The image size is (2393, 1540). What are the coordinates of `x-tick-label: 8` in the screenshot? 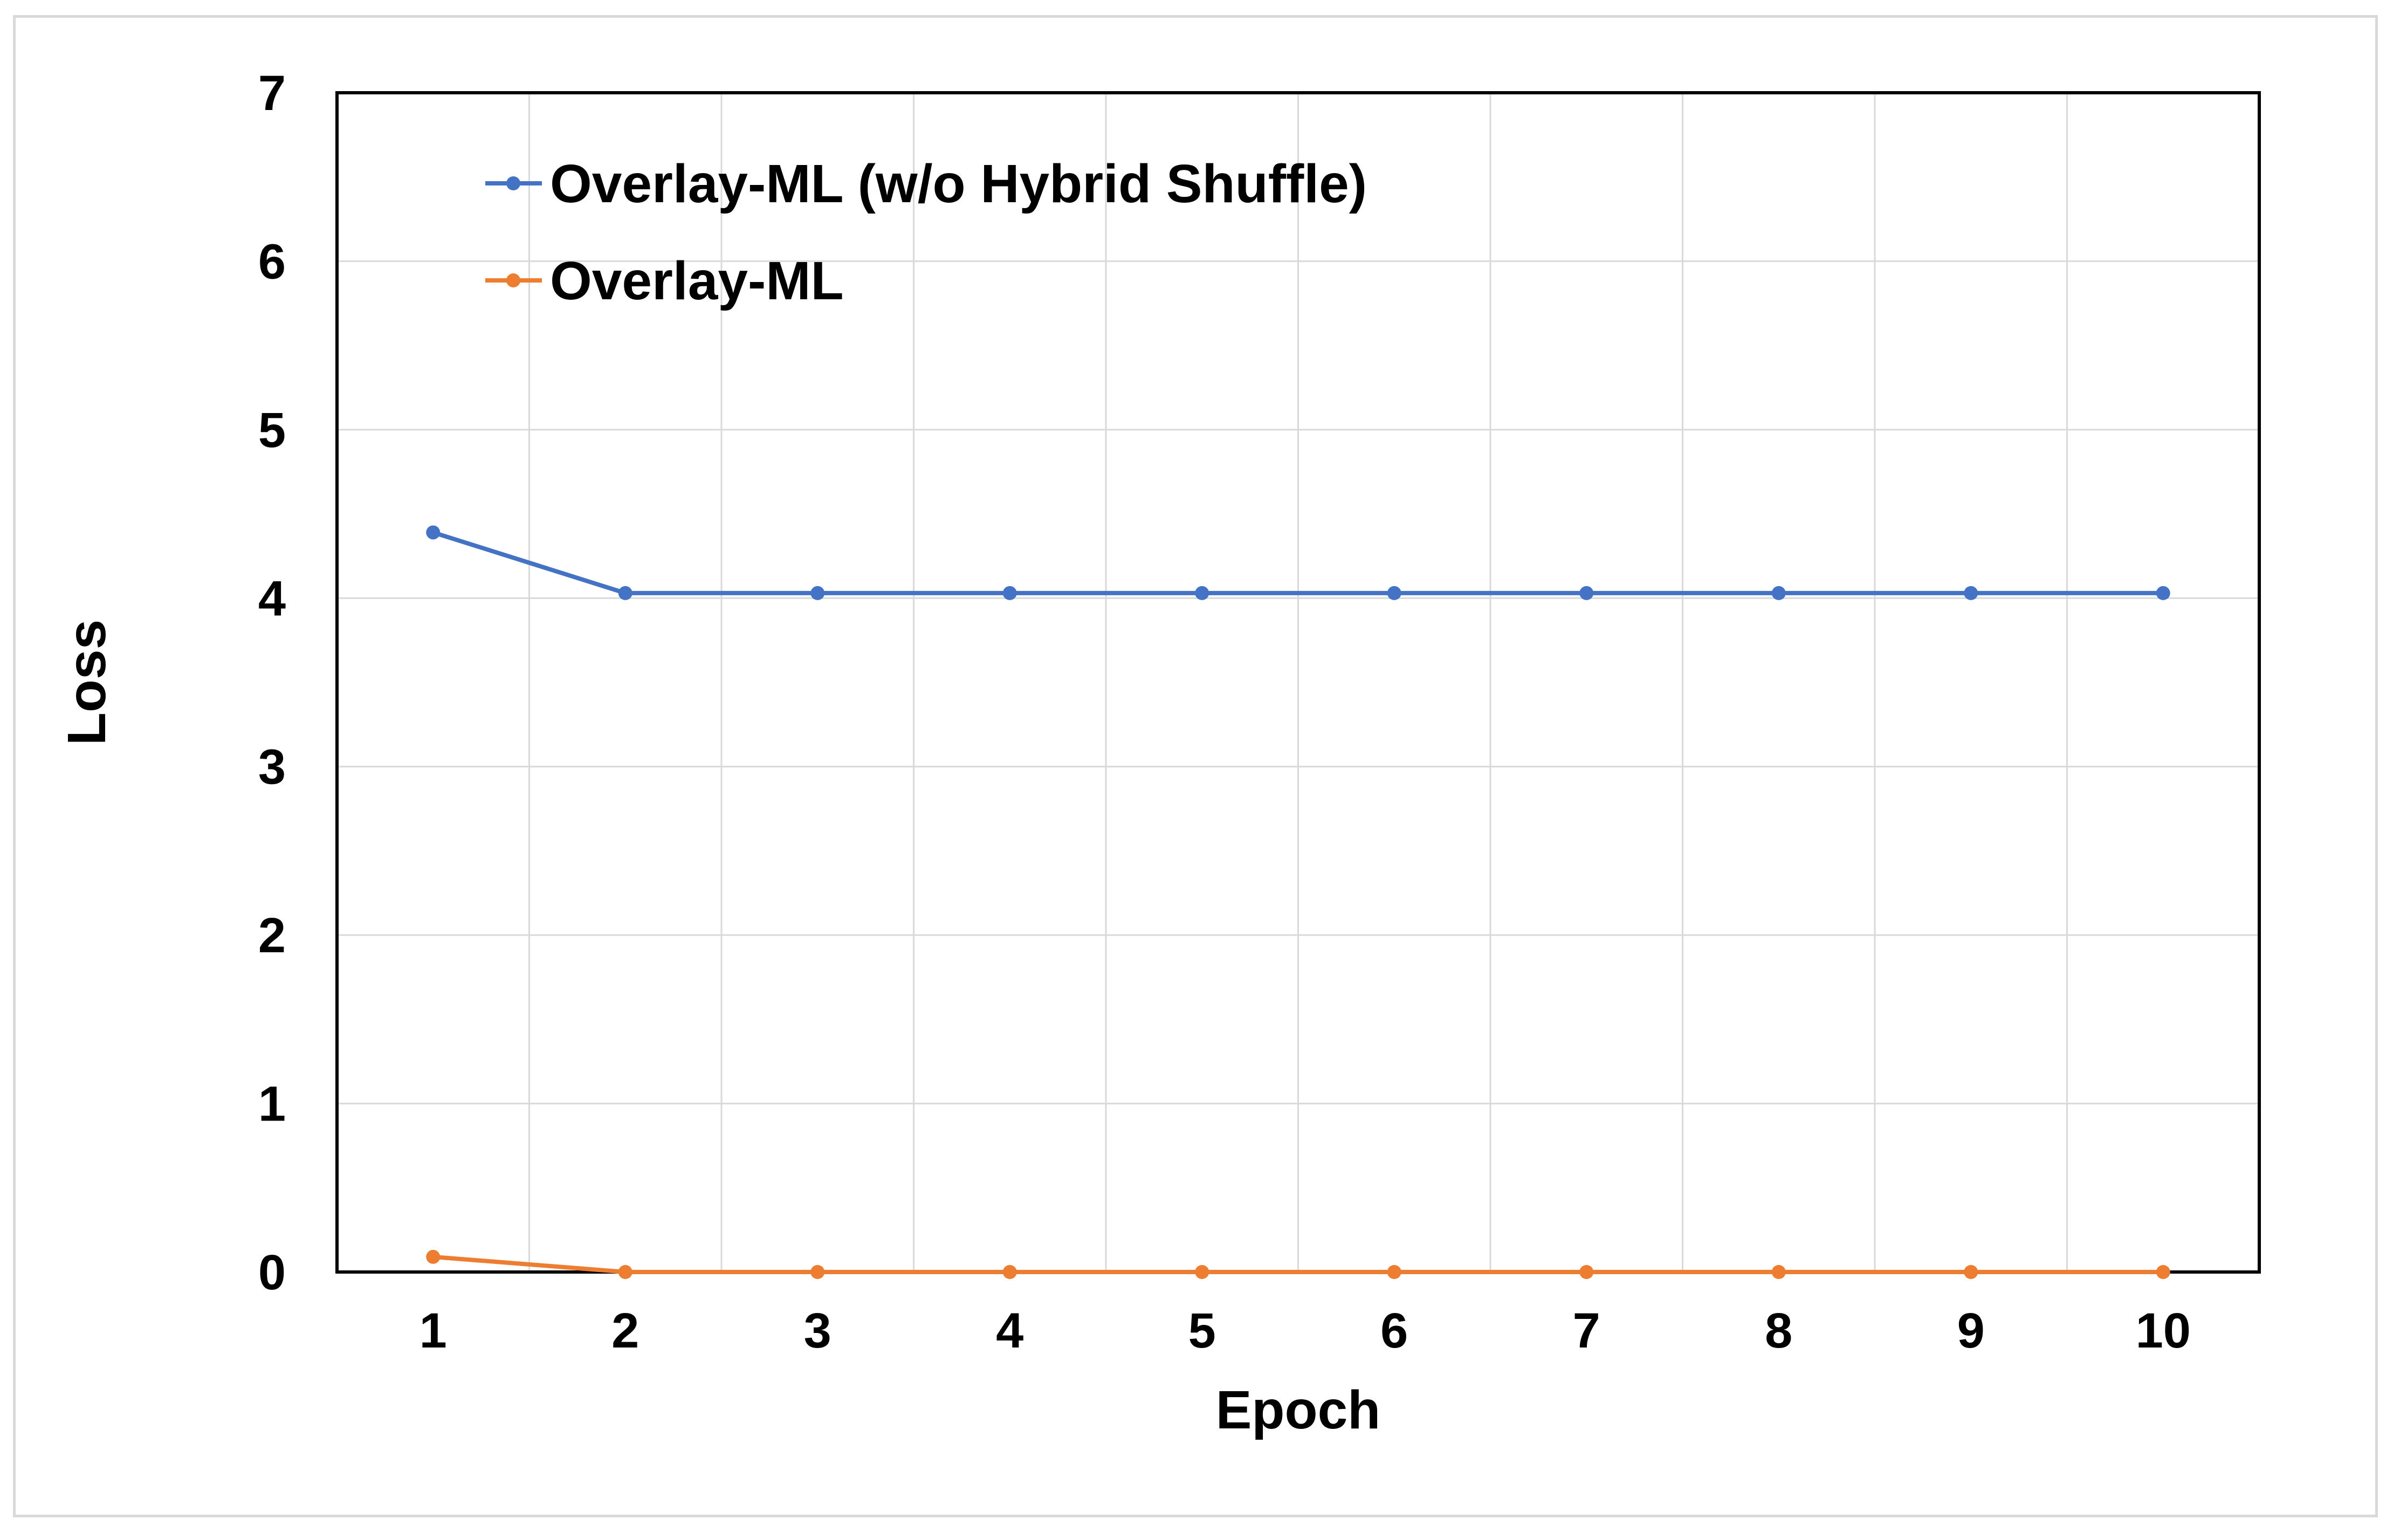 It's located at (1778, 1330).